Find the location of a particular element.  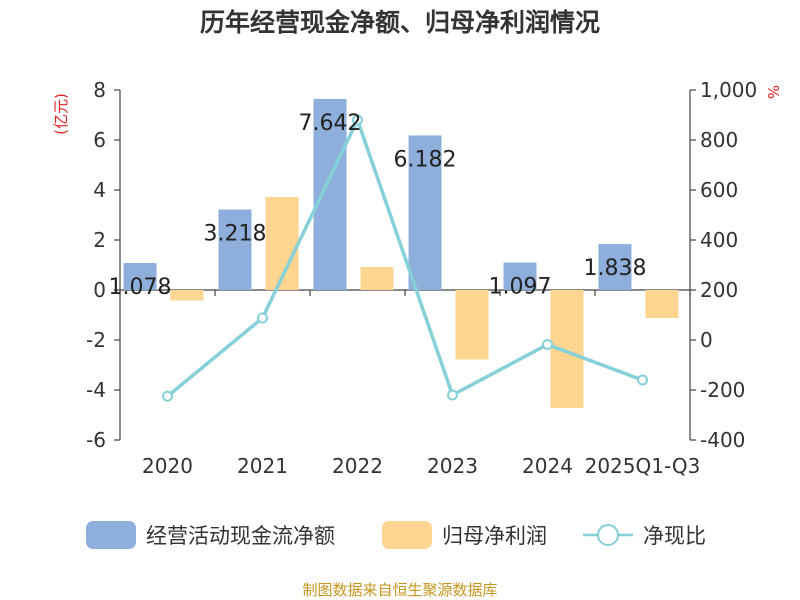

right-tick-label: -400 is located at coordinates (722, 440).